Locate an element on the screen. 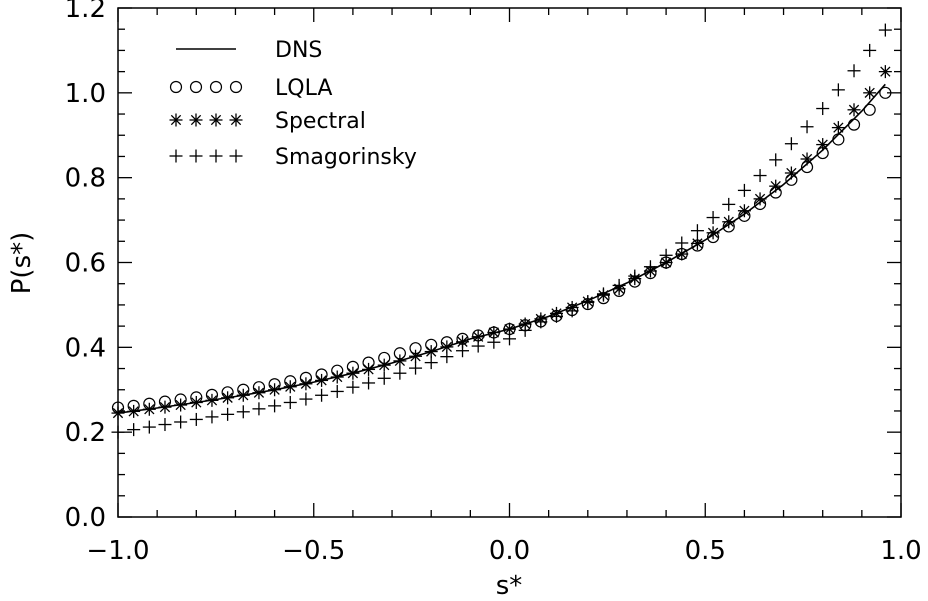 The height and width of the screenshot is (601, 928). legend-item-lqla: LQLA is located at coordinates (250, 88).